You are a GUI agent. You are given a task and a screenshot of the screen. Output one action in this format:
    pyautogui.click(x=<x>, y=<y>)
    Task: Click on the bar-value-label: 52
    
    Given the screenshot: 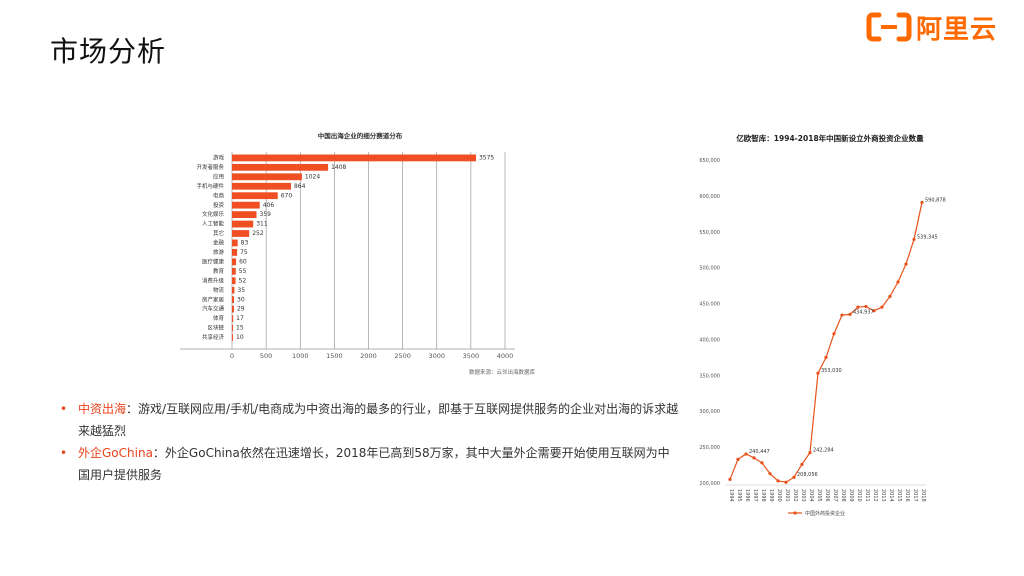 What is the action you would take?
    pyautogui.click(x=243, y=280)
    